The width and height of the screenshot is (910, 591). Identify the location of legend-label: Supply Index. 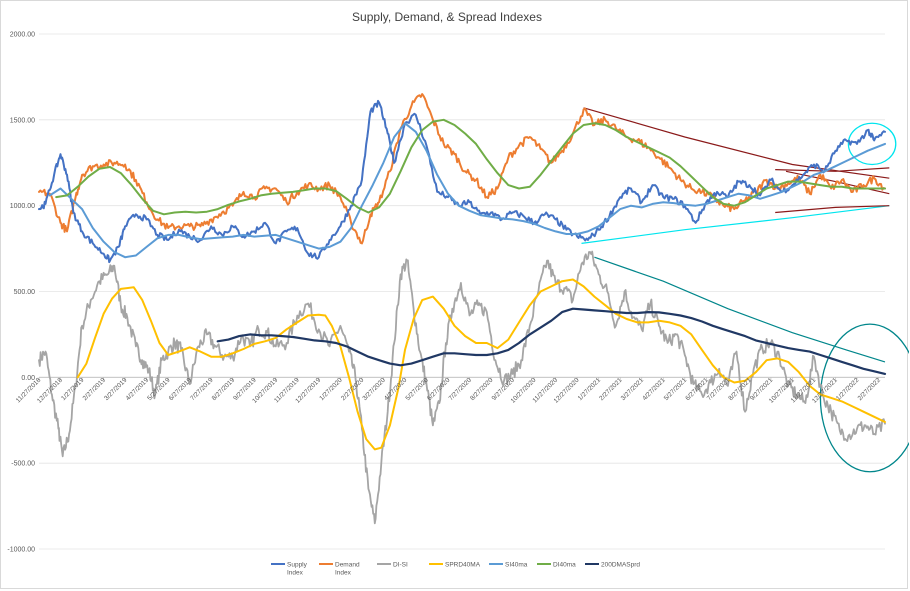
(297, 569).